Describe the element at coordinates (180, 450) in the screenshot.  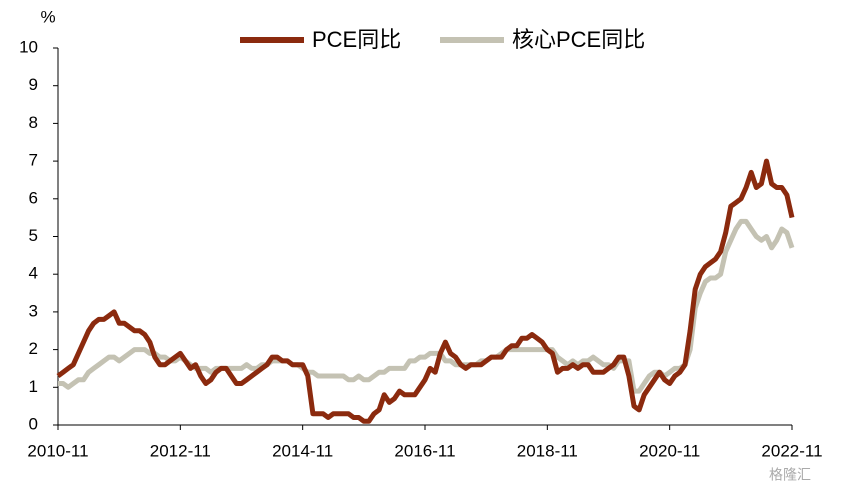
I see `x-tick-label: 2012-11` at that location.